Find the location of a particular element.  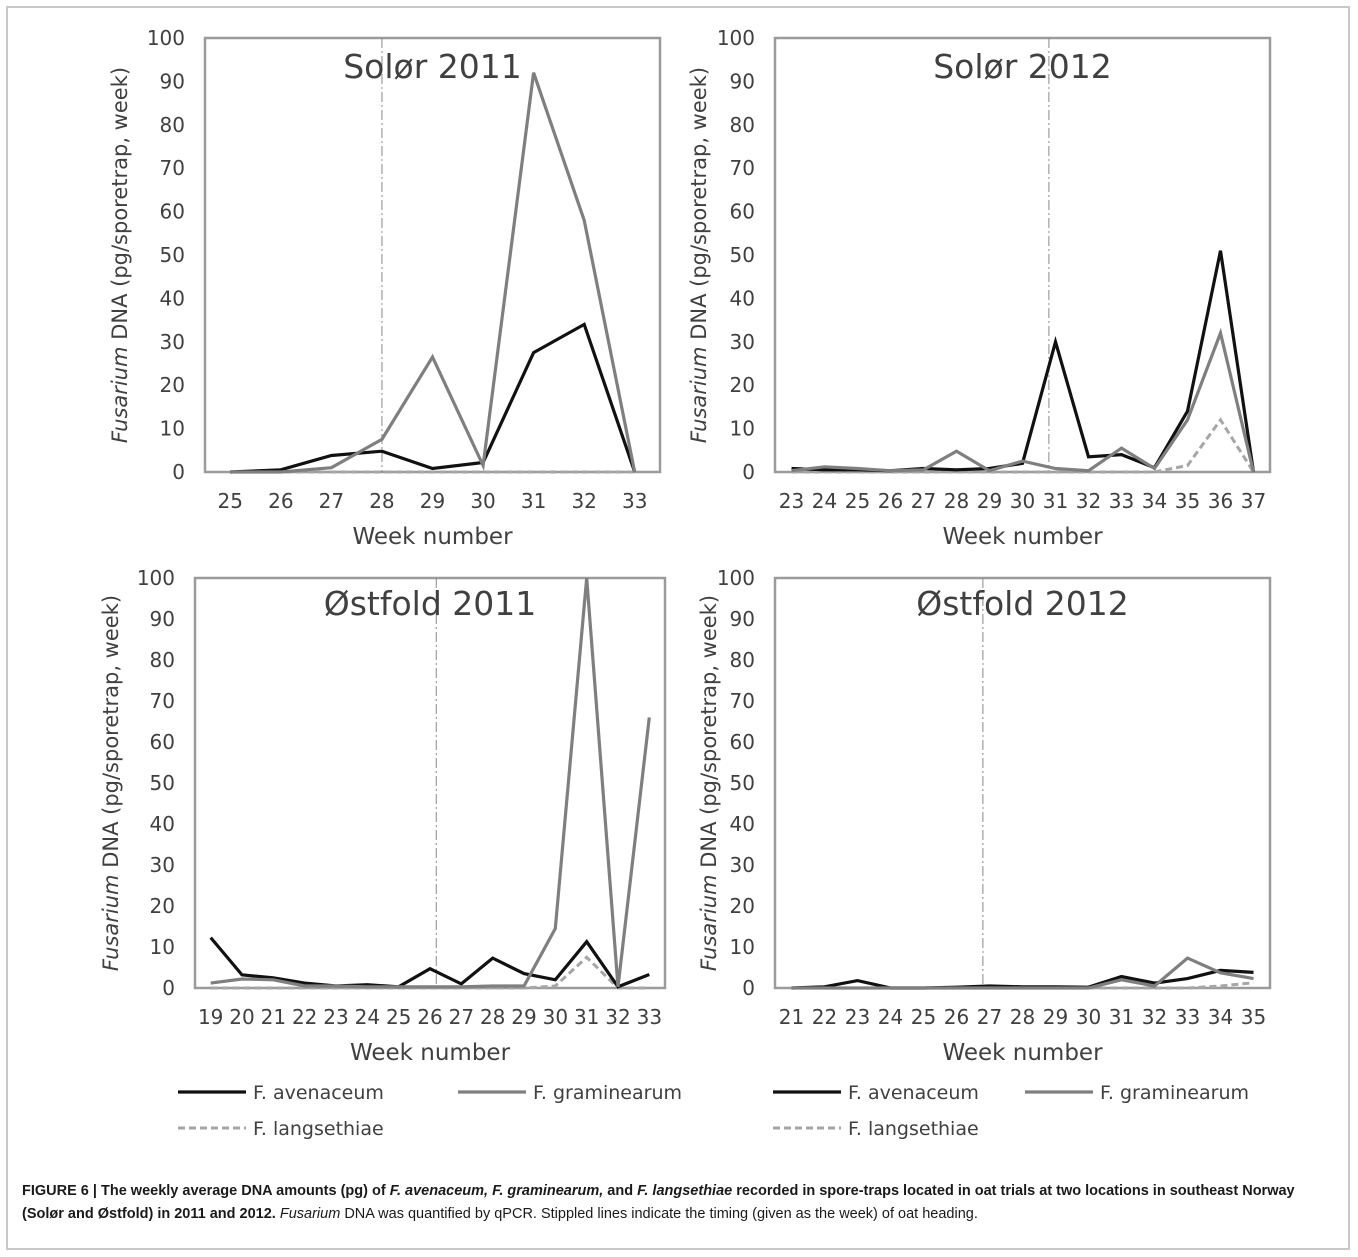

caption-species-1: F. avenaceum, F. graminearum, is located at coordinates (496, 1191).